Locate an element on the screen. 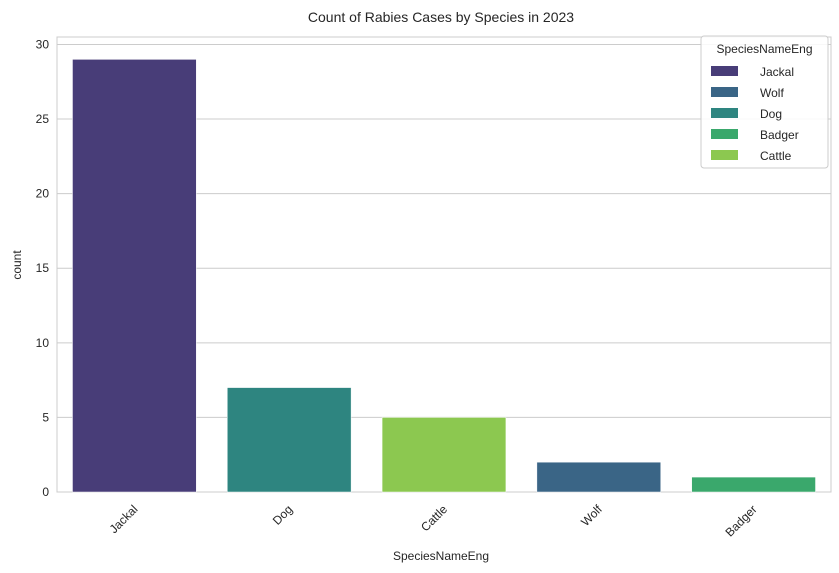  legend-swatch-wolf is located at coordinates (724, 92).